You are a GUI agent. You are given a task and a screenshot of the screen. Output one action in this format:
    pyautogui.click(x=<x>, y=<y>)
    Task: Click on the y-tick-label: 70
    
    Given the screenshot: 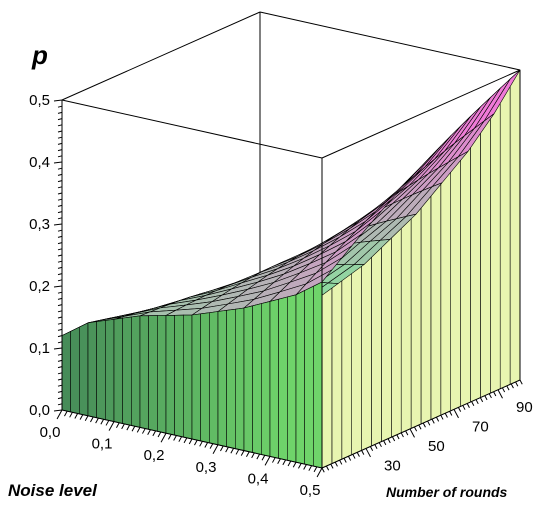 What is the action you would take?
    pyautogui.click(x=480, y=426)
    